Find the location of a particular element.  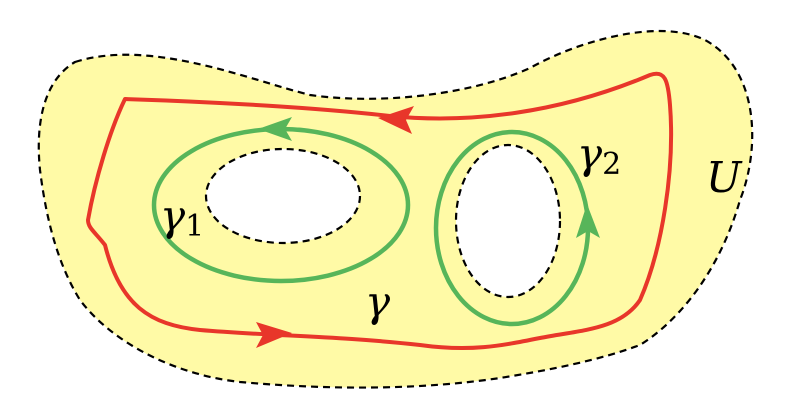

label-gamma-2-symbol: γ is located at coordinates (590, 153).